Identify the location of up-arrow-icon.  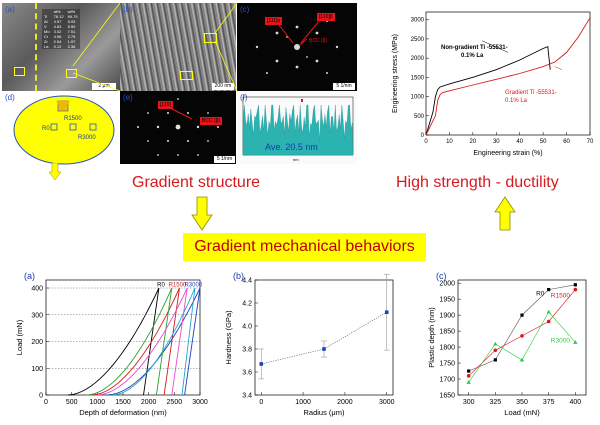
(505, 213).